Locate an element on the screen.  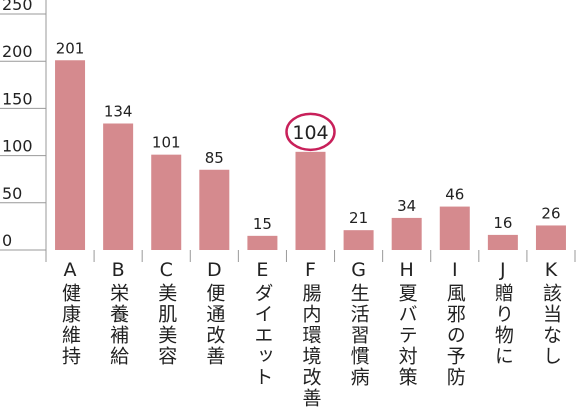
highlight-circle is located at coordinates (310, 132).